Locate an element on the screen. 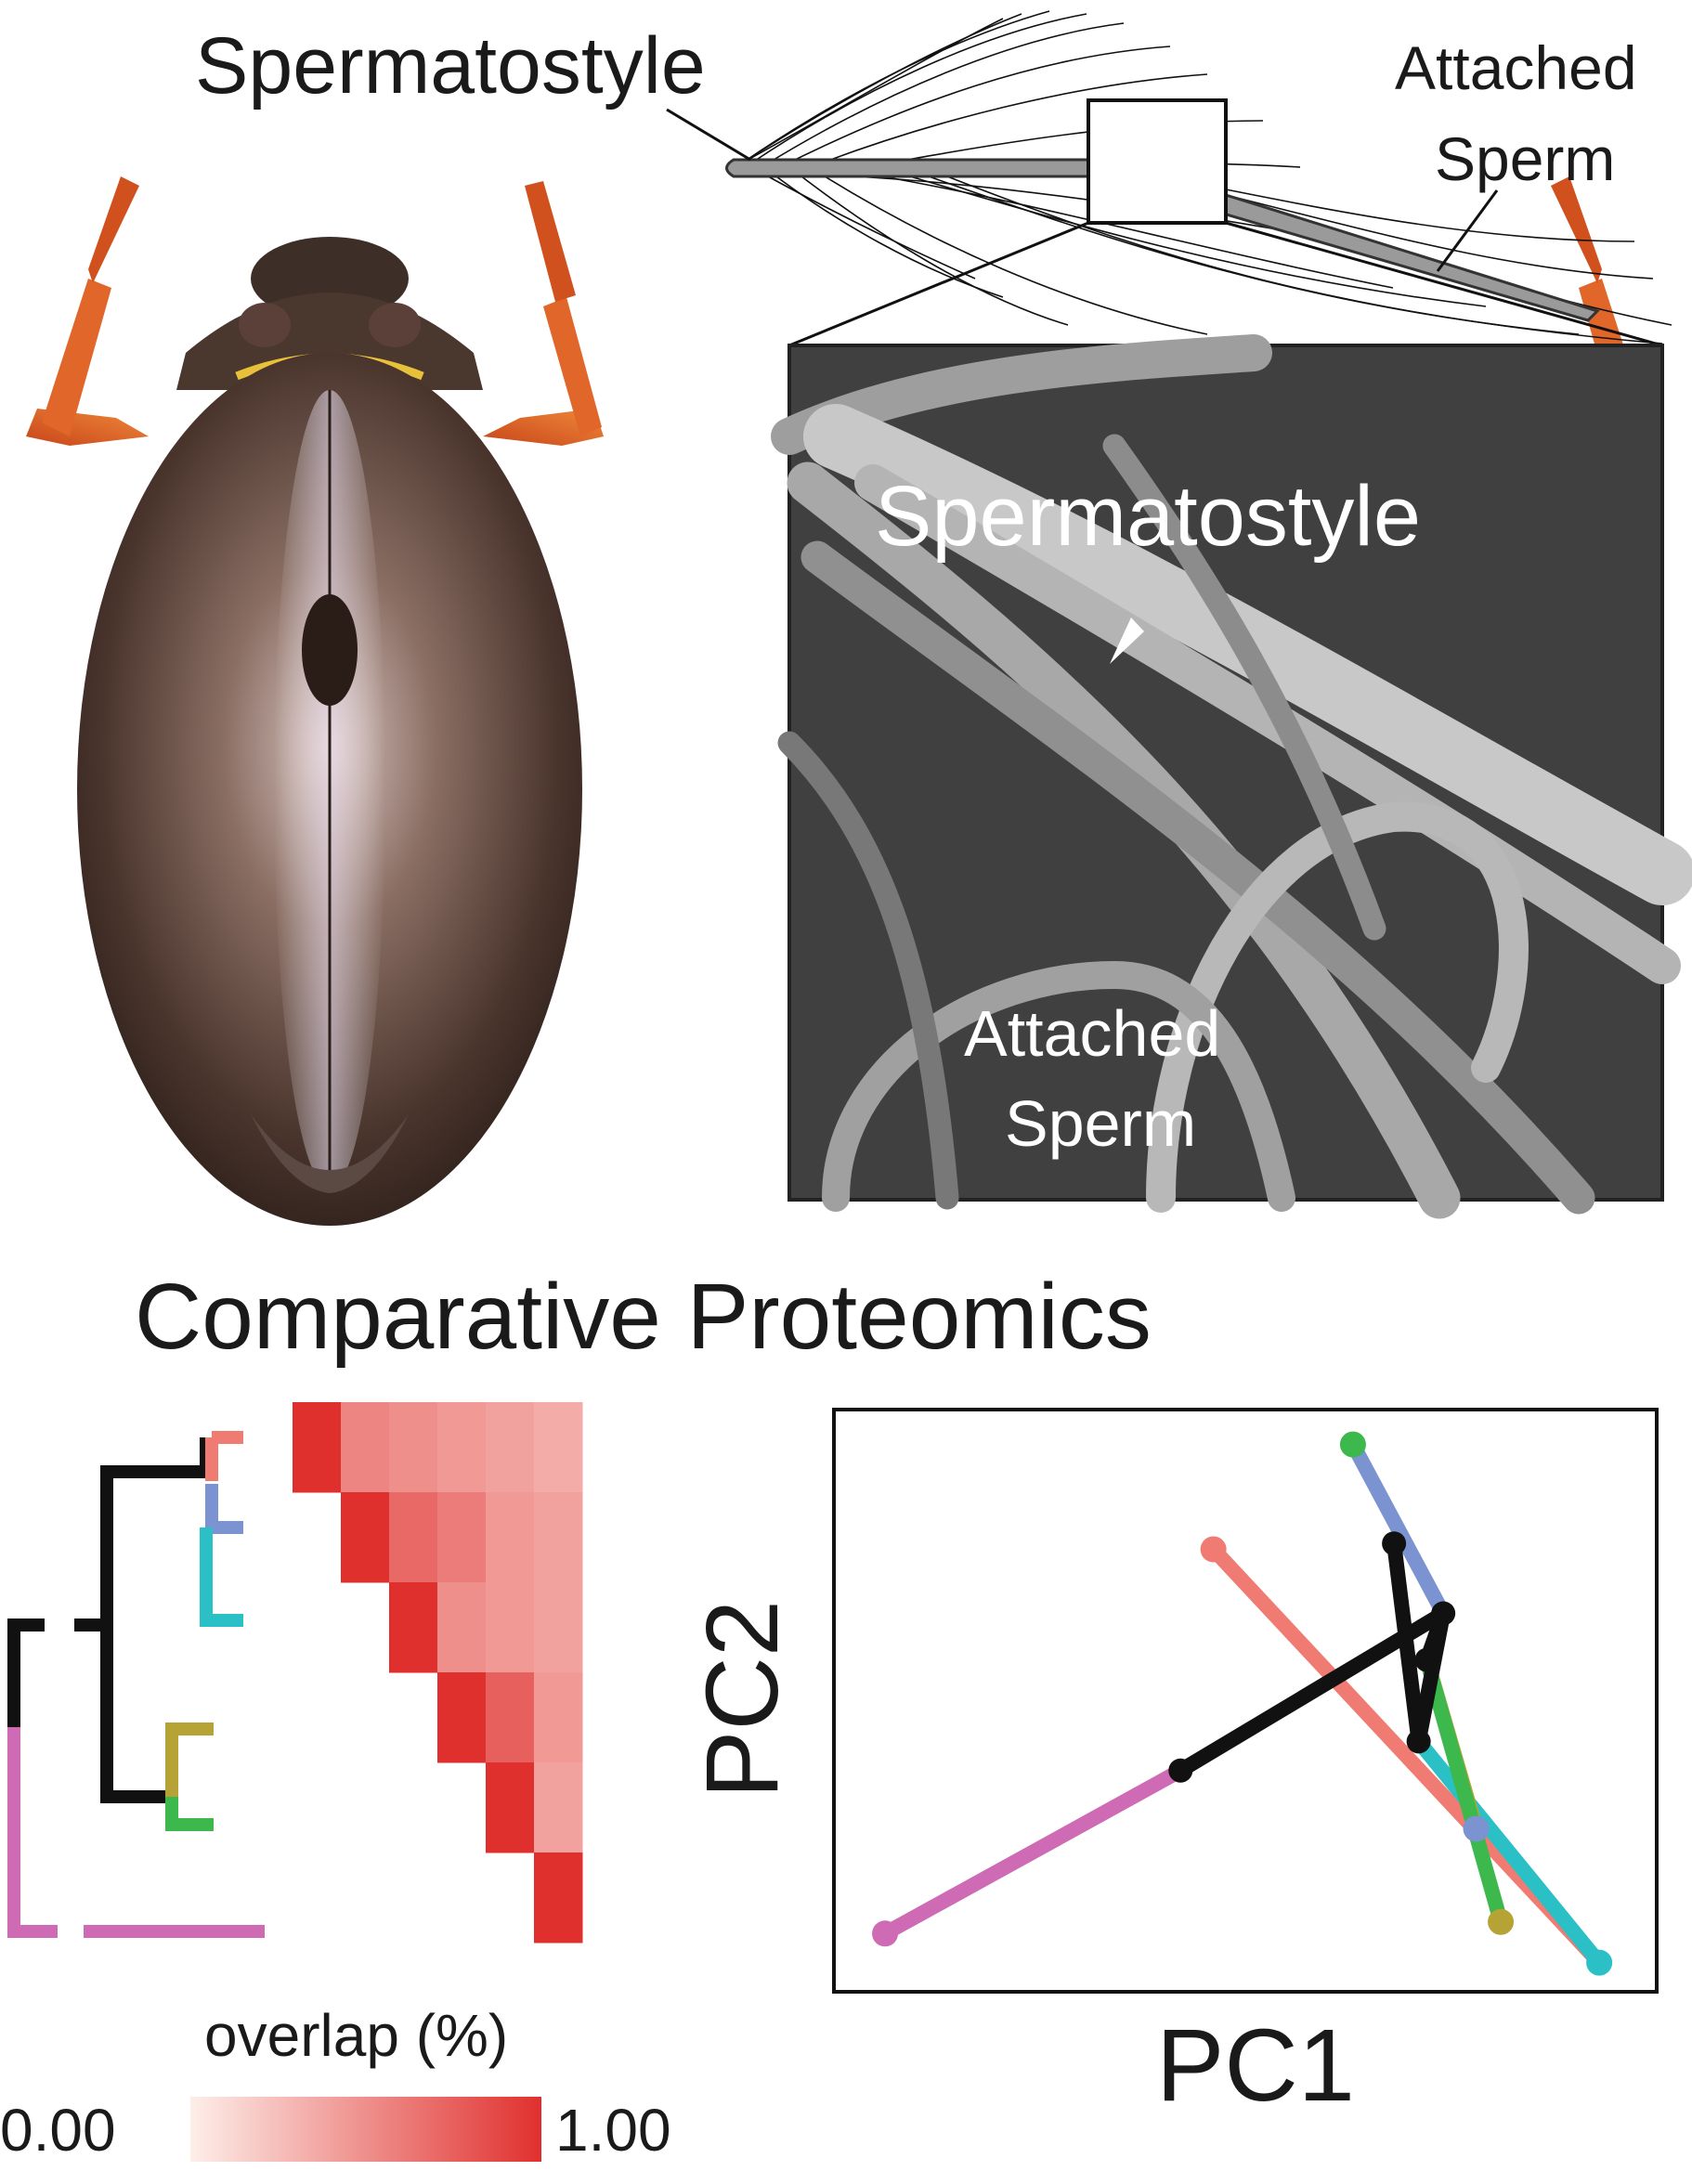 This screenshot has height=2184, width=1692. beetle-right-tarsus is located at coordinates (550, 241).